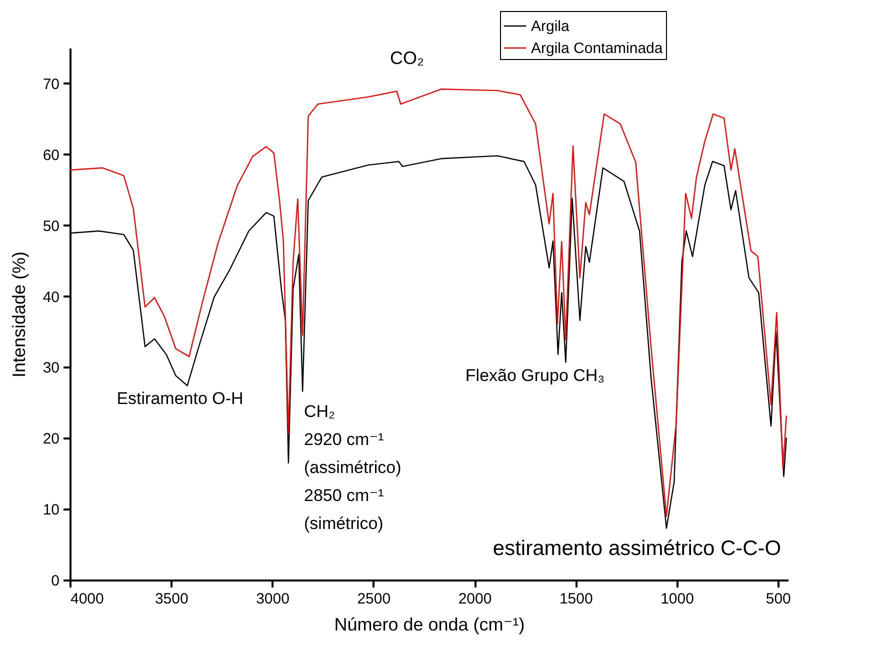 This screenshot has height=662, width=874. I want to click on y-axis-title: Intensidade (%), so click(18, 314).